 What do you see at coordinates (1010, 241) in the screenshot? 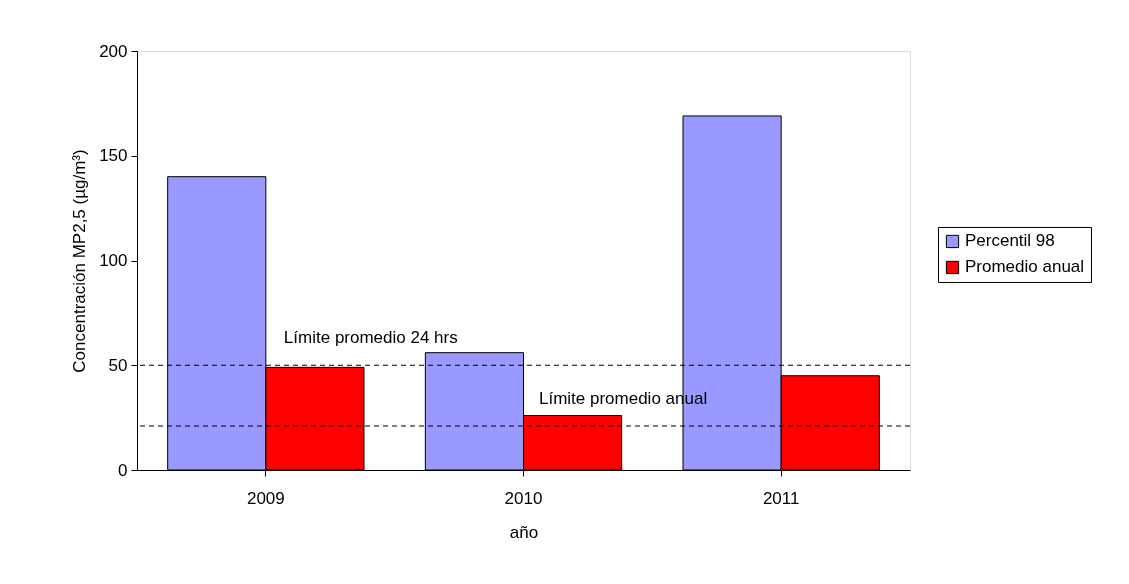
I see `legend-label: Percentil 98` at bounding box center [1010, 241].